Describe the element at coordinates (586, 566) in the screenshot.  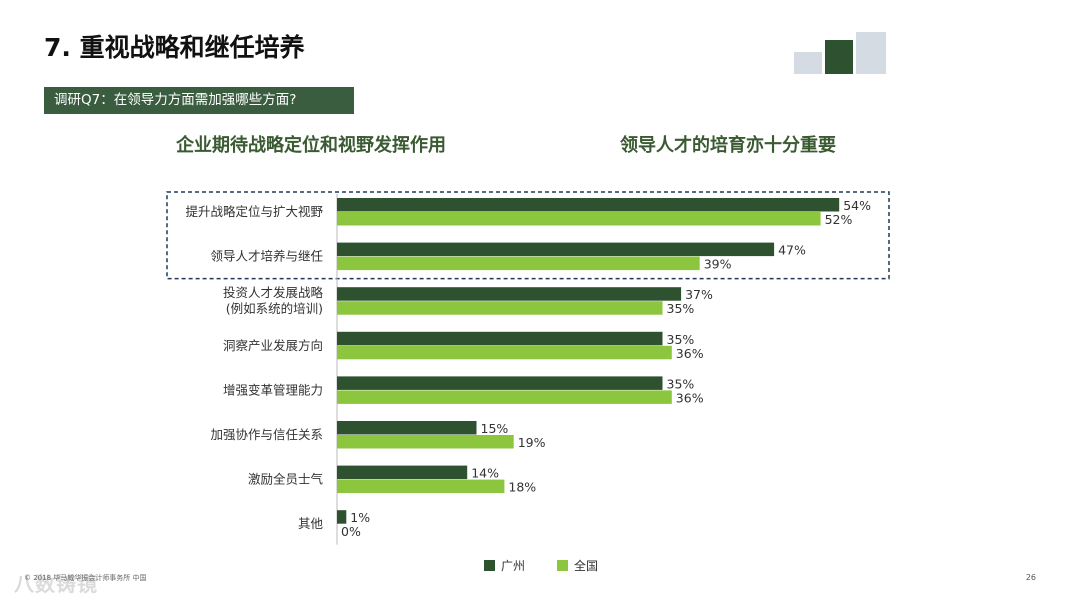
I see `legend-label-national: 全国` at that location.